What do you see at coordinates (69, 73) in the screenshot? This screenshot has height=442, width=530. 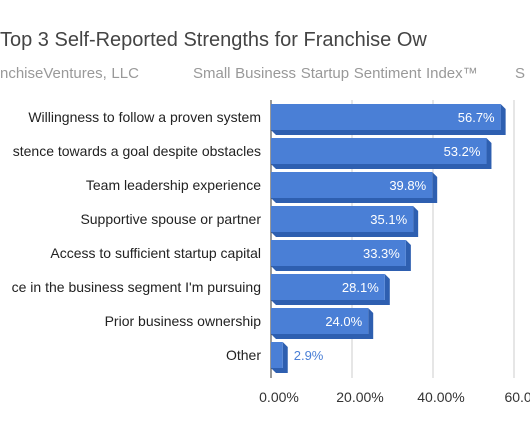 I see `subtitle-source: nchiseVentures, LLC` at bounding box center [69, 73].